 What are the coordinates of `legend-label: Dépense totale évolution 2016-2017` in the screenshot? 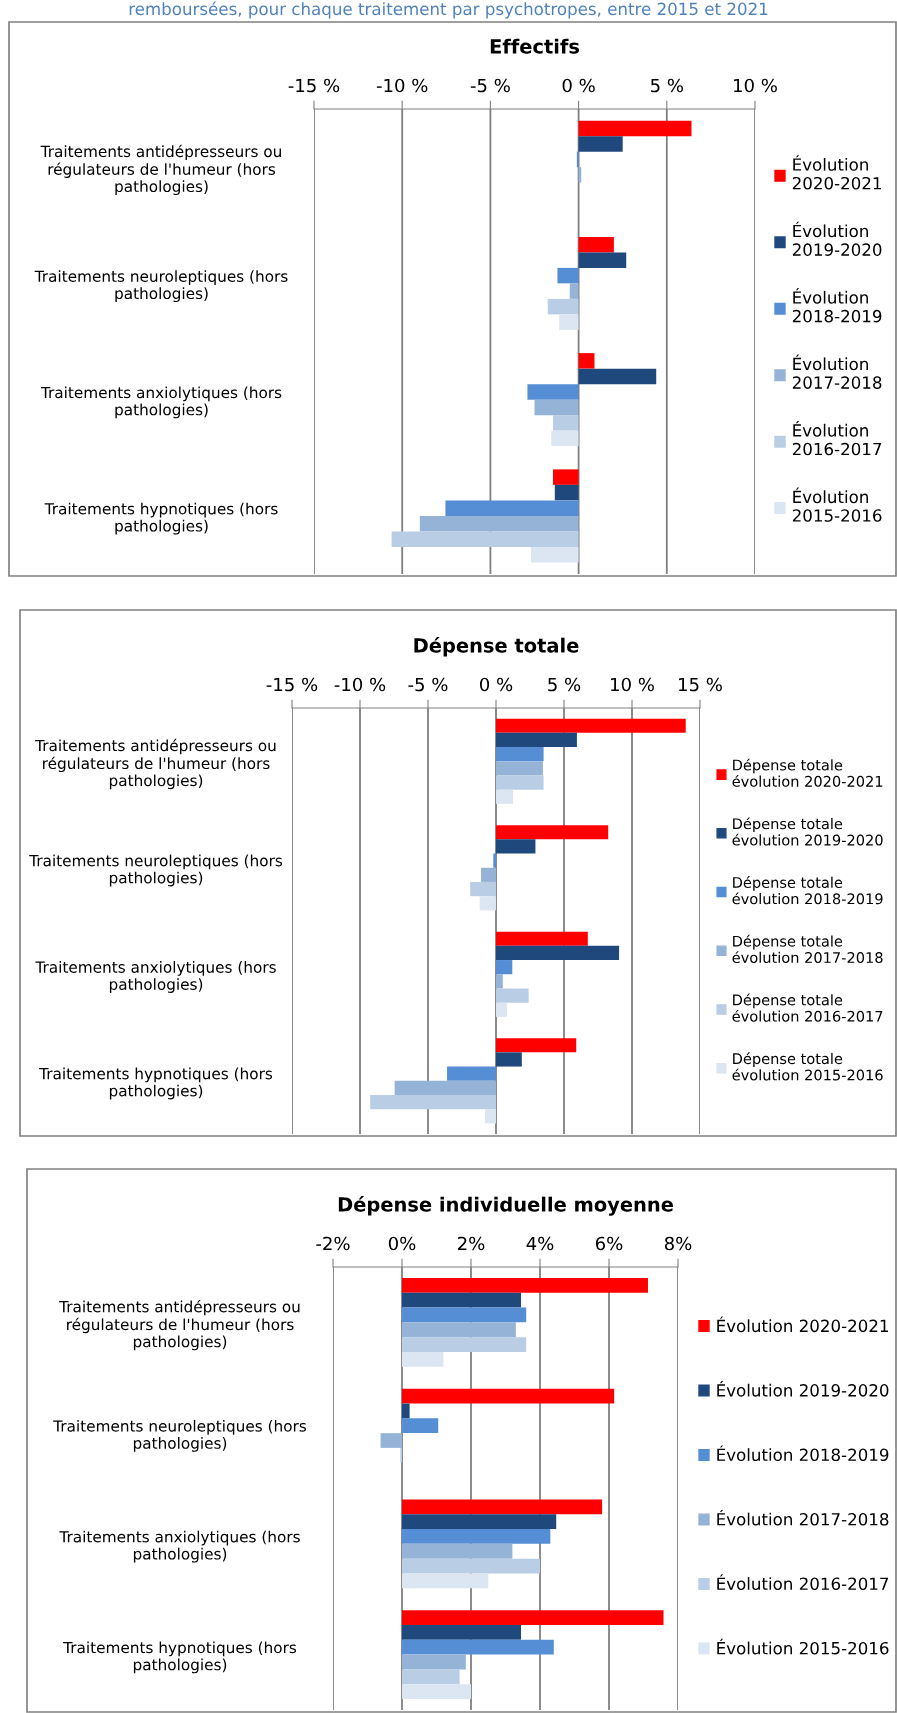 It's located at (807, 1007).